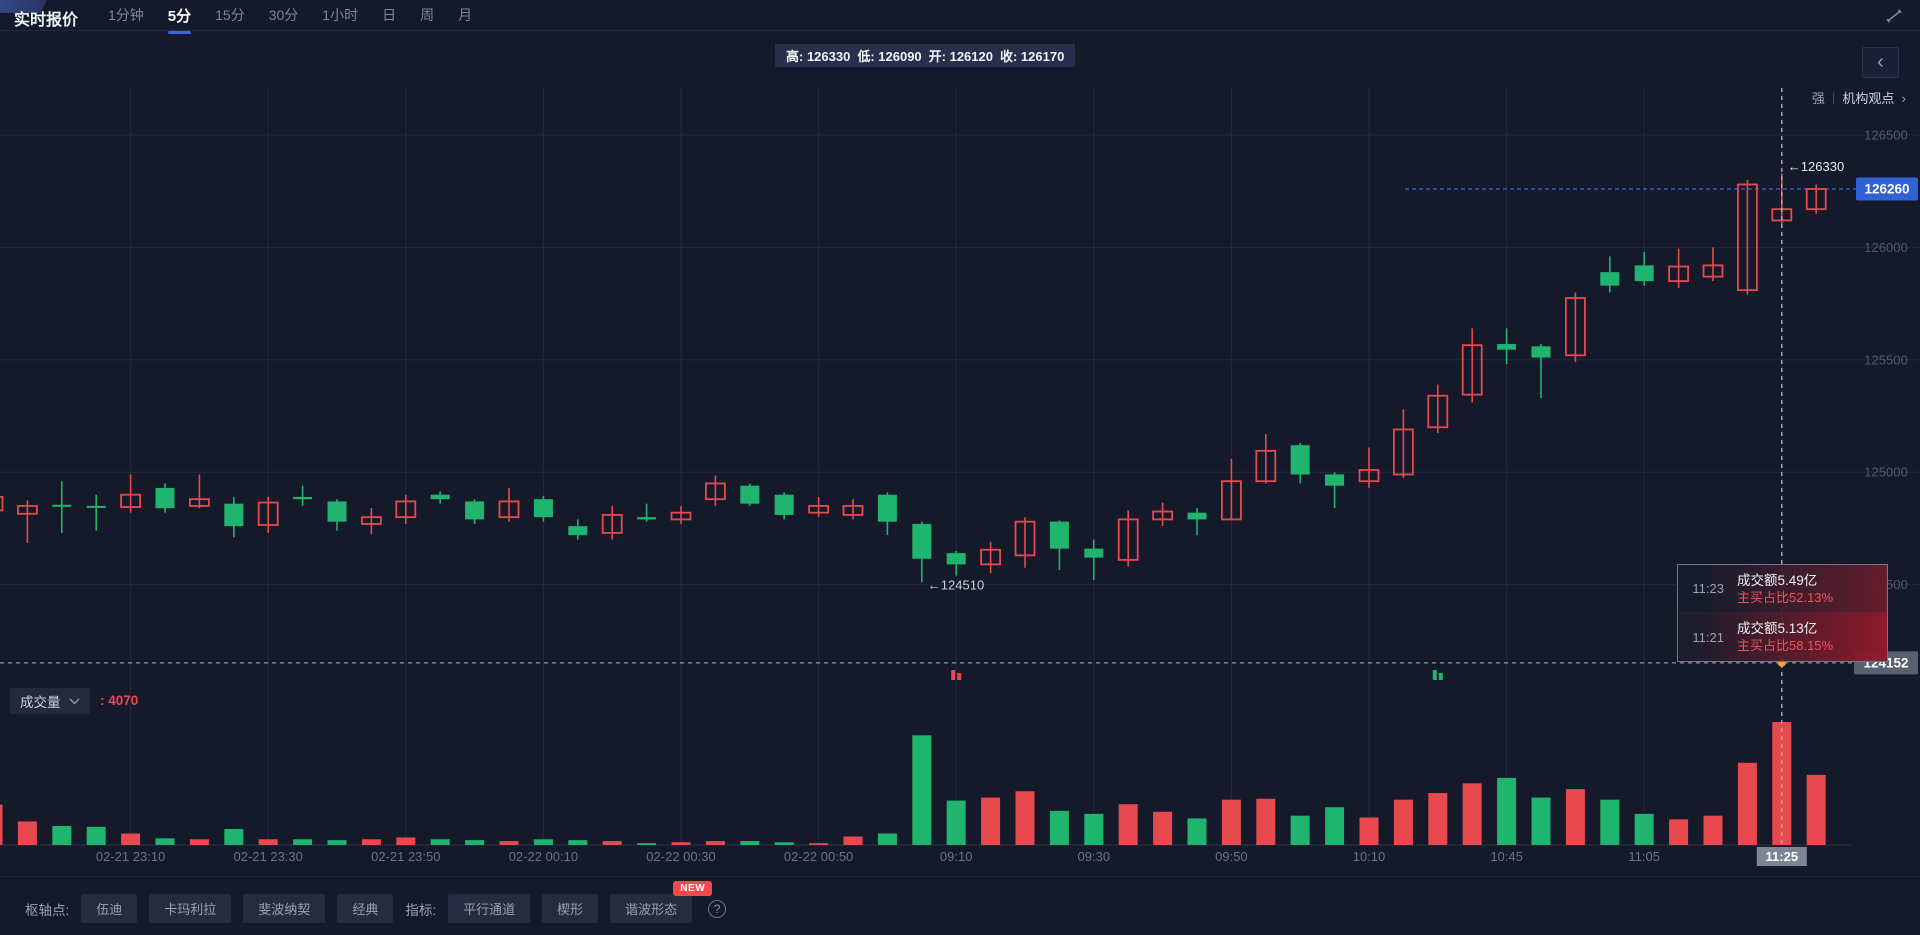  What do you see at coordinates (465, 15) in the screenshot?
I see `tab-timeframe-7: 月` at bounding box center [465, 15].